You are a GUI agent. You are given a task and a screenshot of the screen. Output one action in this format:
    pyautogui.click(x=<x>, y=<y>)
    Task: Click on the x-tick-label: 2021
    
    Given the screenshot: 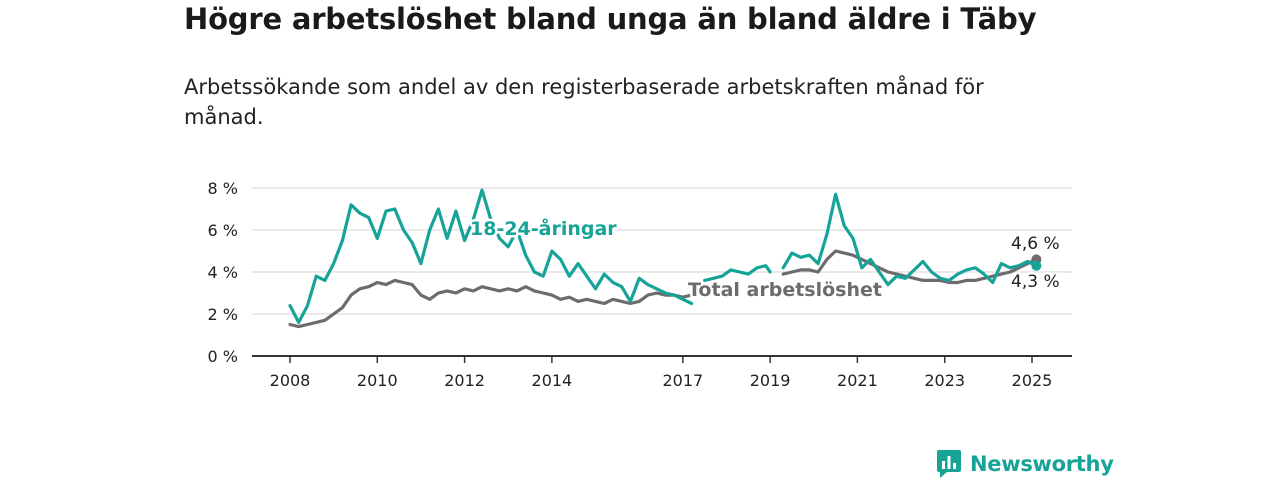 What is the action you would take?
    pyautogui.click(x=857, y=380)
    